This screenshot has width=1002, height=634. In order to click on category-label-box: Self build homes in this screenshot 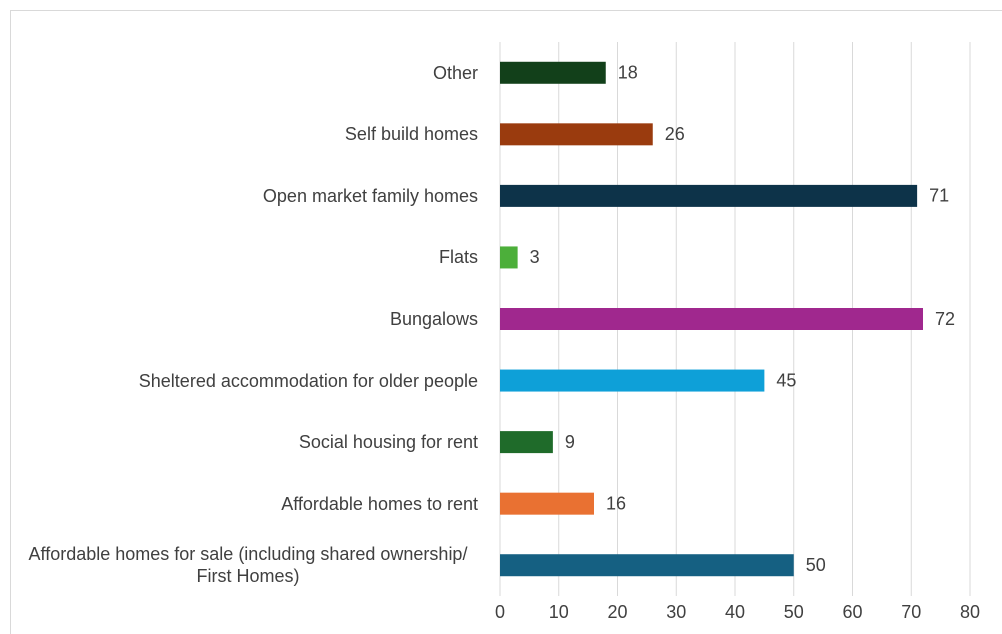, I will do `click(243, 134)`.